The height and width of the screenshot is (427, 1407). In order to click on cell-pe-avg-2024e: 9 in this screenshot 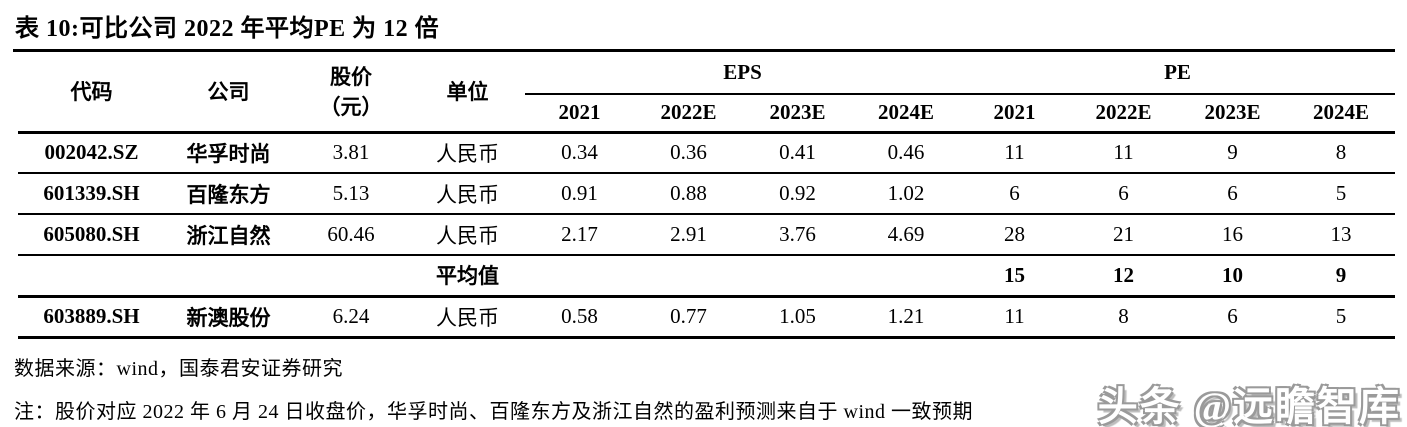, I will do `click(1341, 274)`.